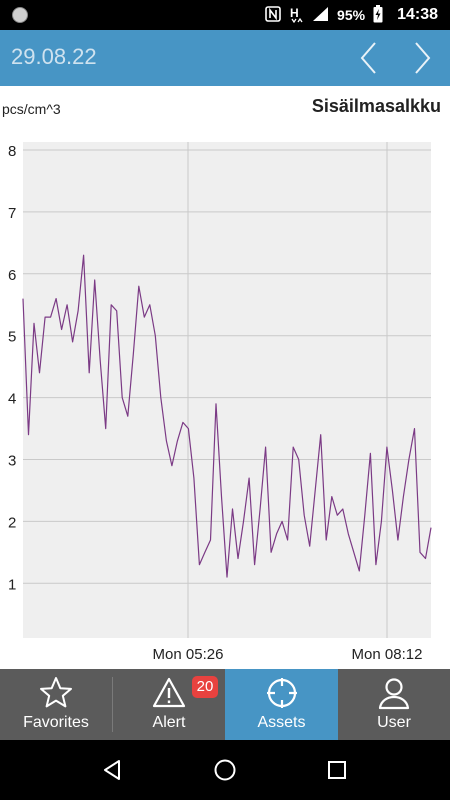  What do you see at coordinates (169, 692) in the screenshot?
I see `warning-icon` at bounding box center [169, 692].